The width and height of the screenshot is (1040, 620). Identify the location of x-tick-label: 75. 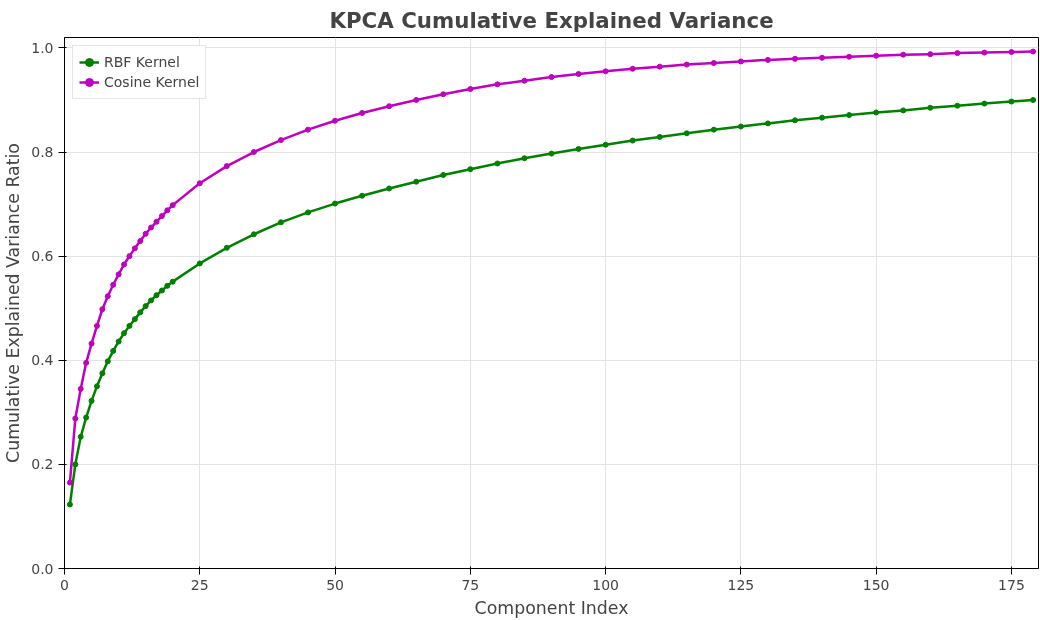
(470, 584).